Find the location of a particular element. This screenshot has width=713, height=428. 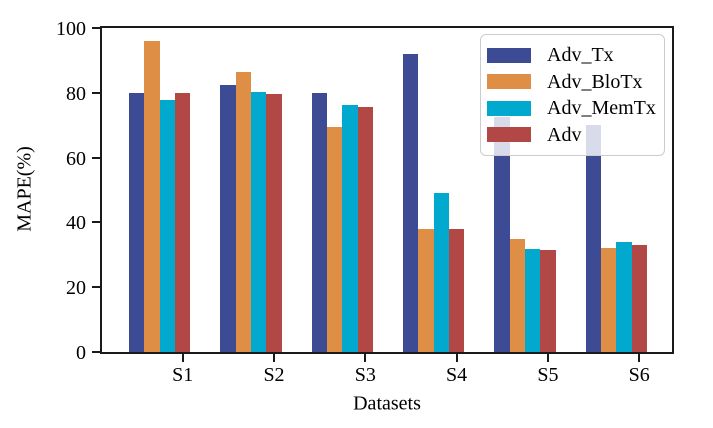

bar-adv_blotx-s6 is located at coordinates (608, 300).